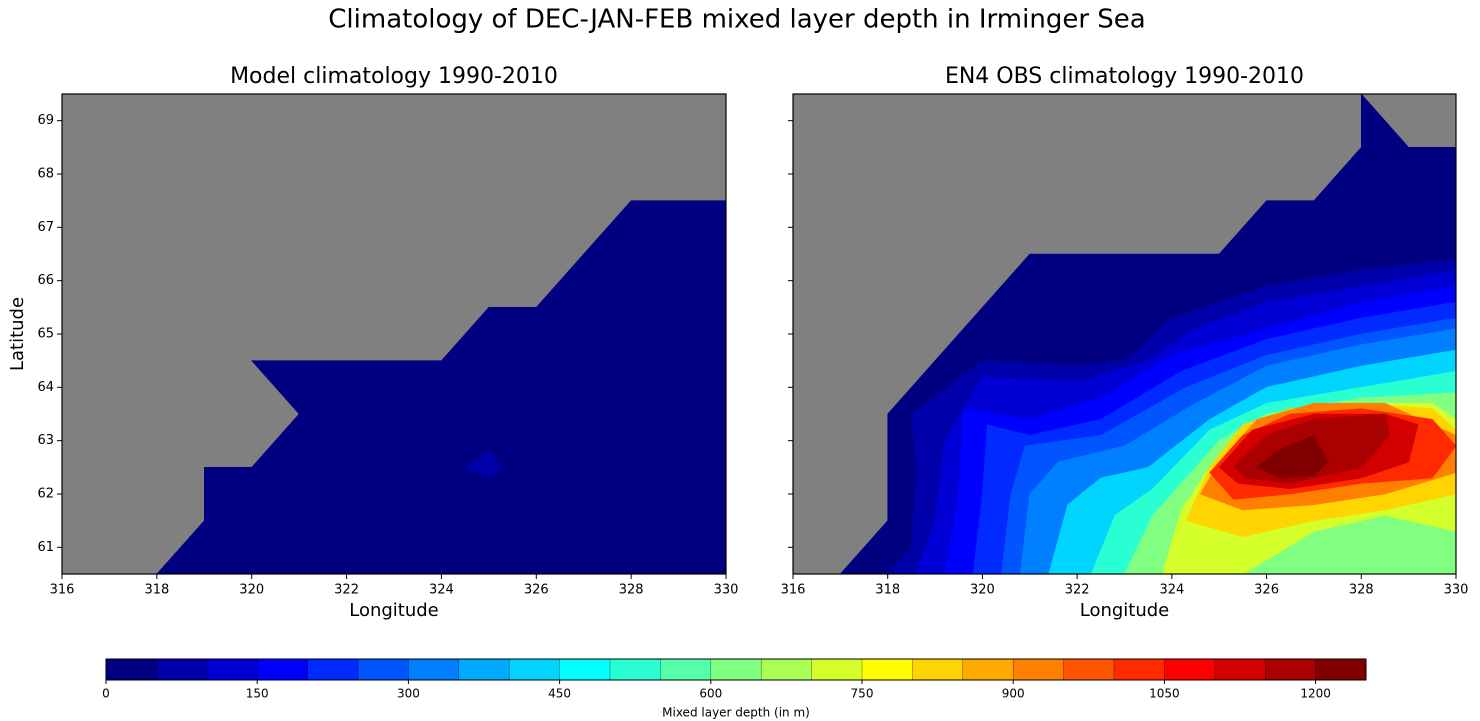  Describe the element at coordinates (45, 120) in the screenshot. I see `y-tick-label: 69` at that location.